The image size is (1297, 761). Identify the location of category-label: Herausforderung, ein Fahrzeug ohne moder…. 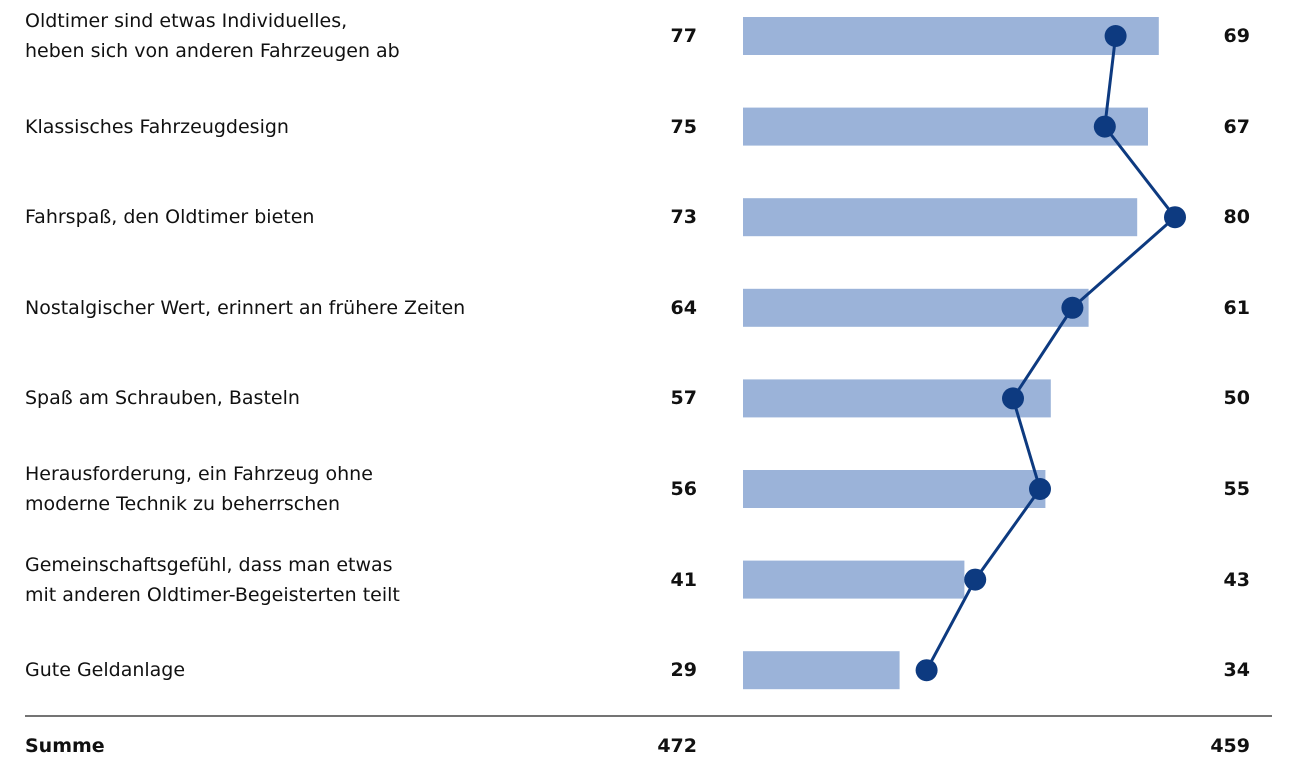
(199, 489).